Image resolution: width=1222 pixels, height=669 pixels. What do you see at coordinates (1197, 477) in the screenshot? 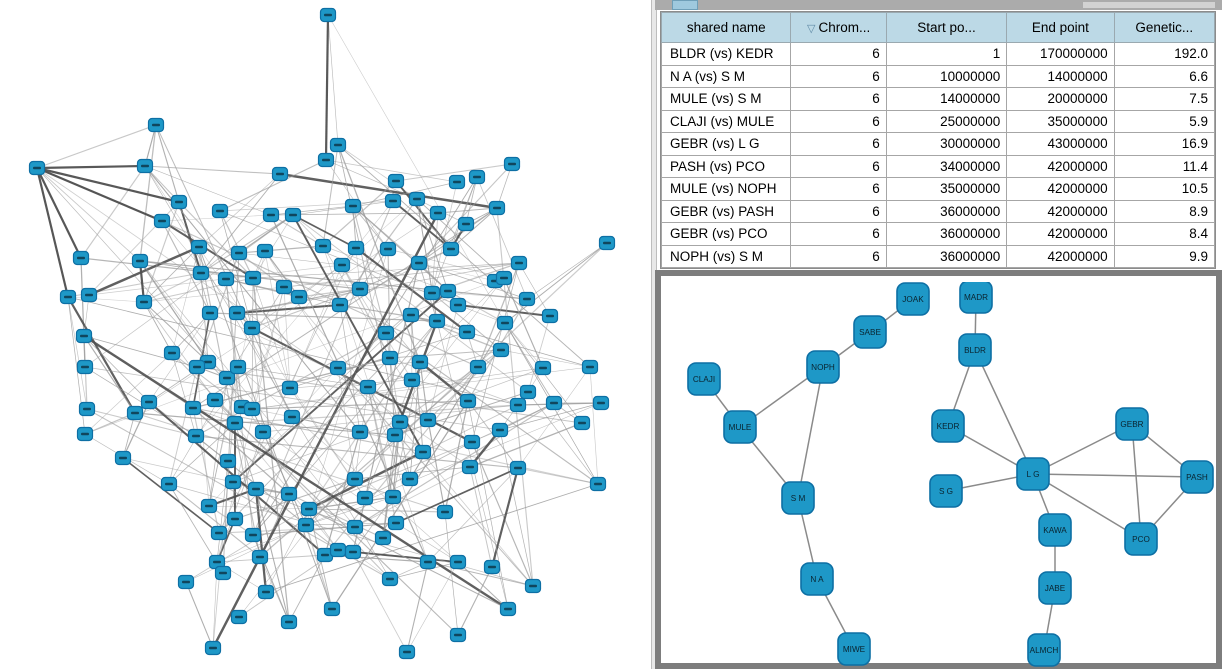
I see `network-node-pash: PASH` at bounding box center [1197, 477].